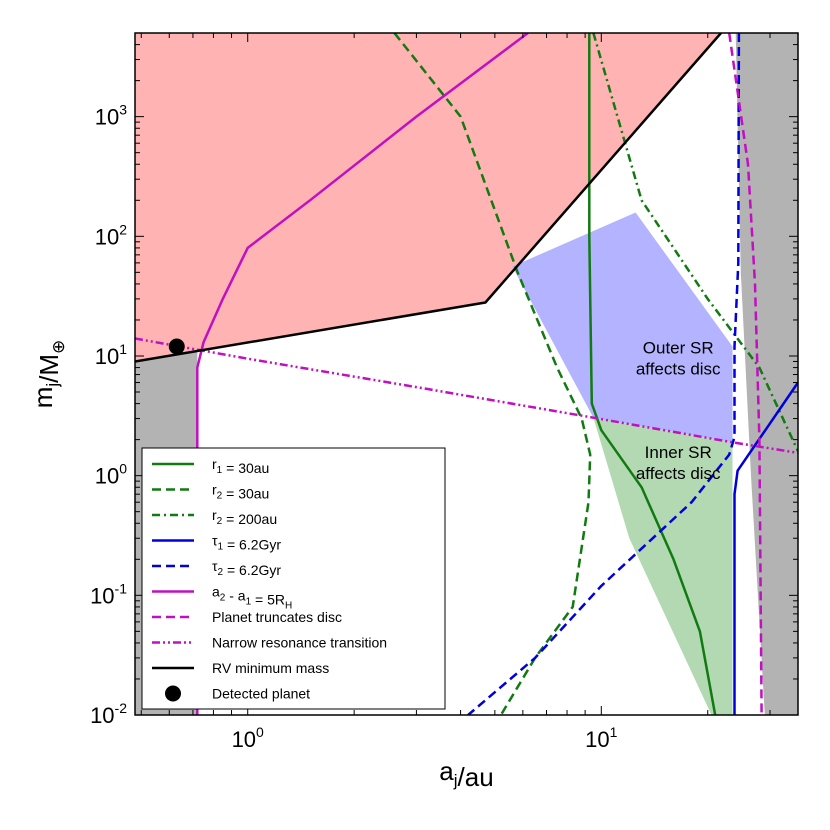 The height and width of the screenshot is (830, 830). I want to click on annotations: Outer SR affects disc Inner SR affects disc, so click(678, 410).